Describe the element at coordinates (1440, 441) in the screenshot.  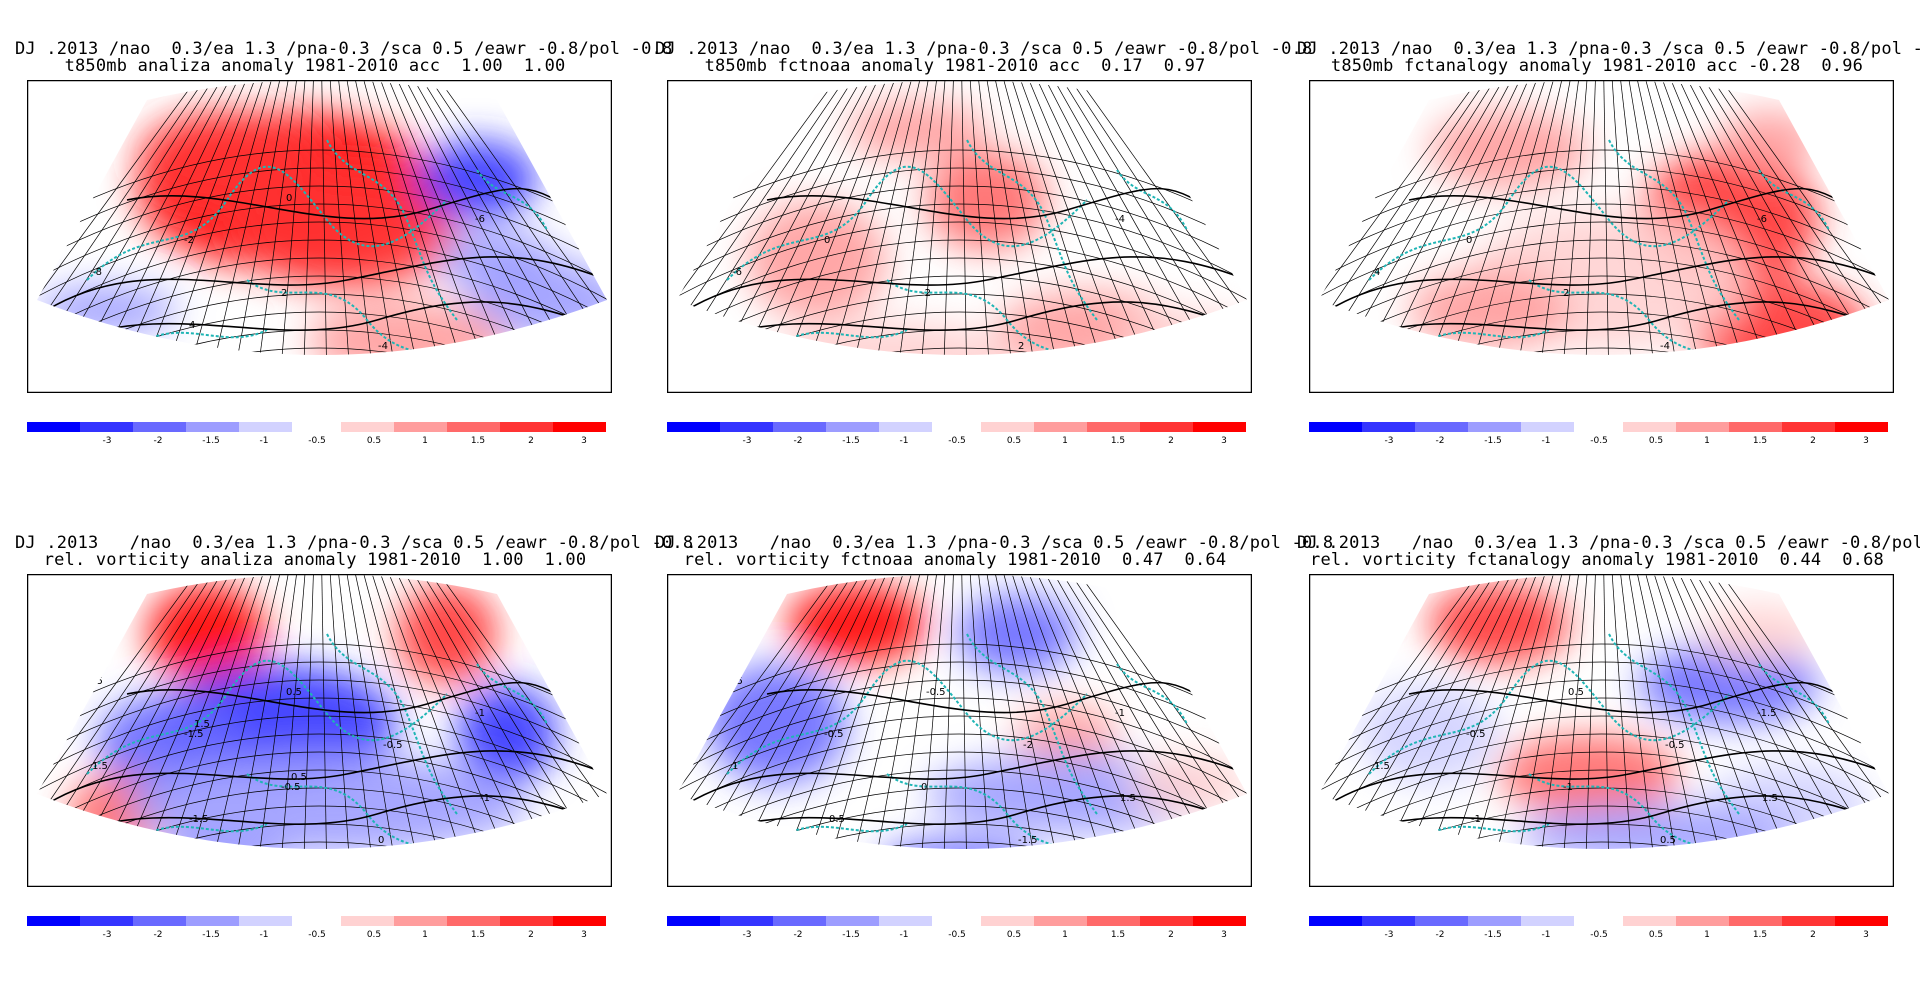
I see `colorbar-tick-label: -2` at that location.